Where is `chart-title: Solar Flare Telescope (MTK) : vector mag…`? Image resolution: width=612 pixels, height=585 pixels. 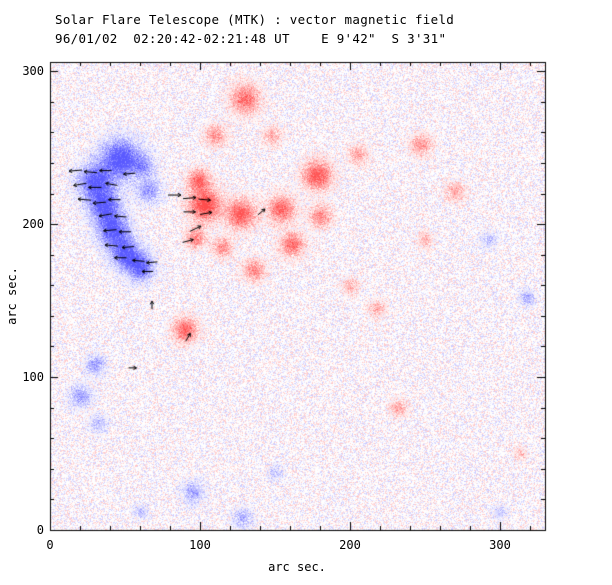 chart-title: Solar Flare Telescope (MTK) : vector mag… is located at coordinates (255, 19).